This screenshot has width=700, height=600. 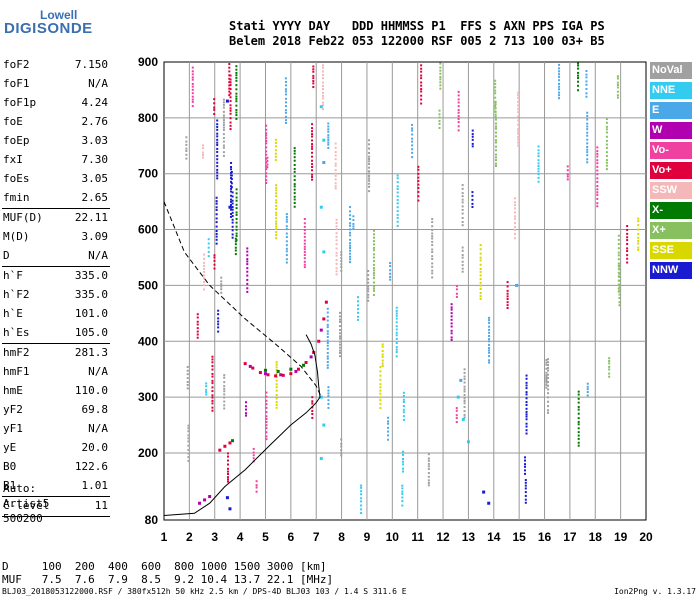 I want to click on x-tick-label: 6, so click(x=290, y=537).